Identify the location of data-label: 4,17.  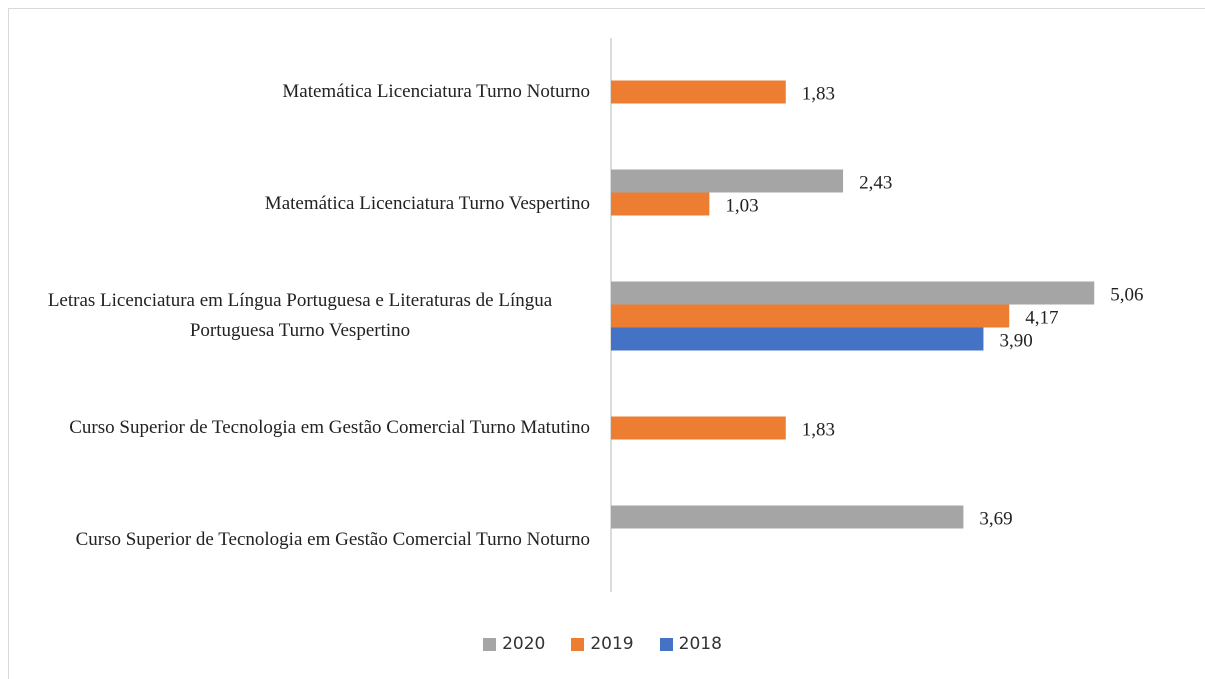
(1041, 317).